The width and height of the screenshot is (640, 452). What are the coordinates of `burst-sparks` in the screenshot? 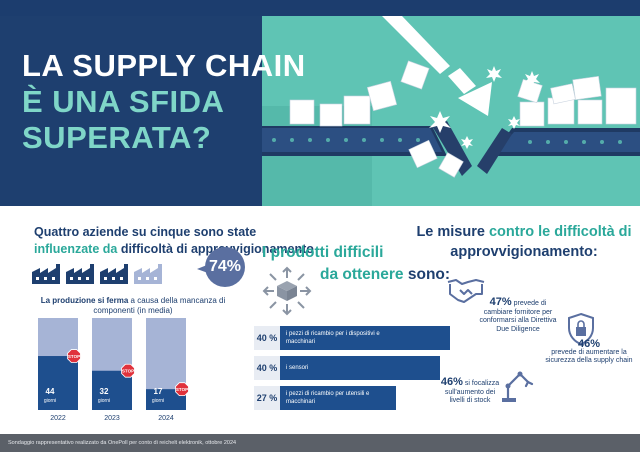 It's located at (484, 107).